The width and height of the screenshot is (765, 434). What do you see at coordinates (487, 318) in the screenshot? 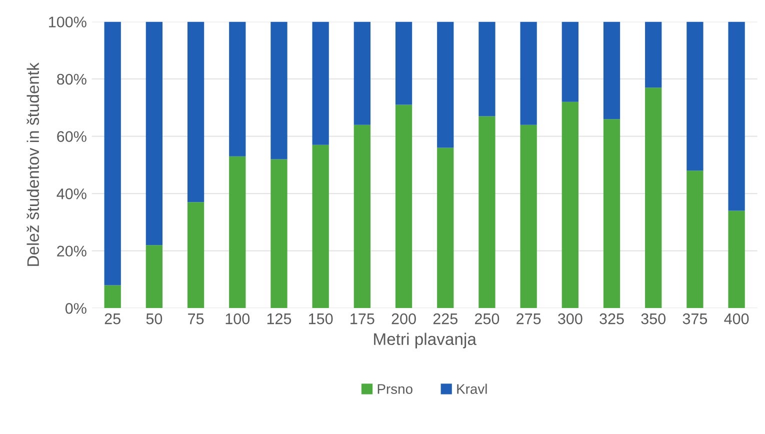
I see `x-tick-label: 250` at bounding box center [487, 318].